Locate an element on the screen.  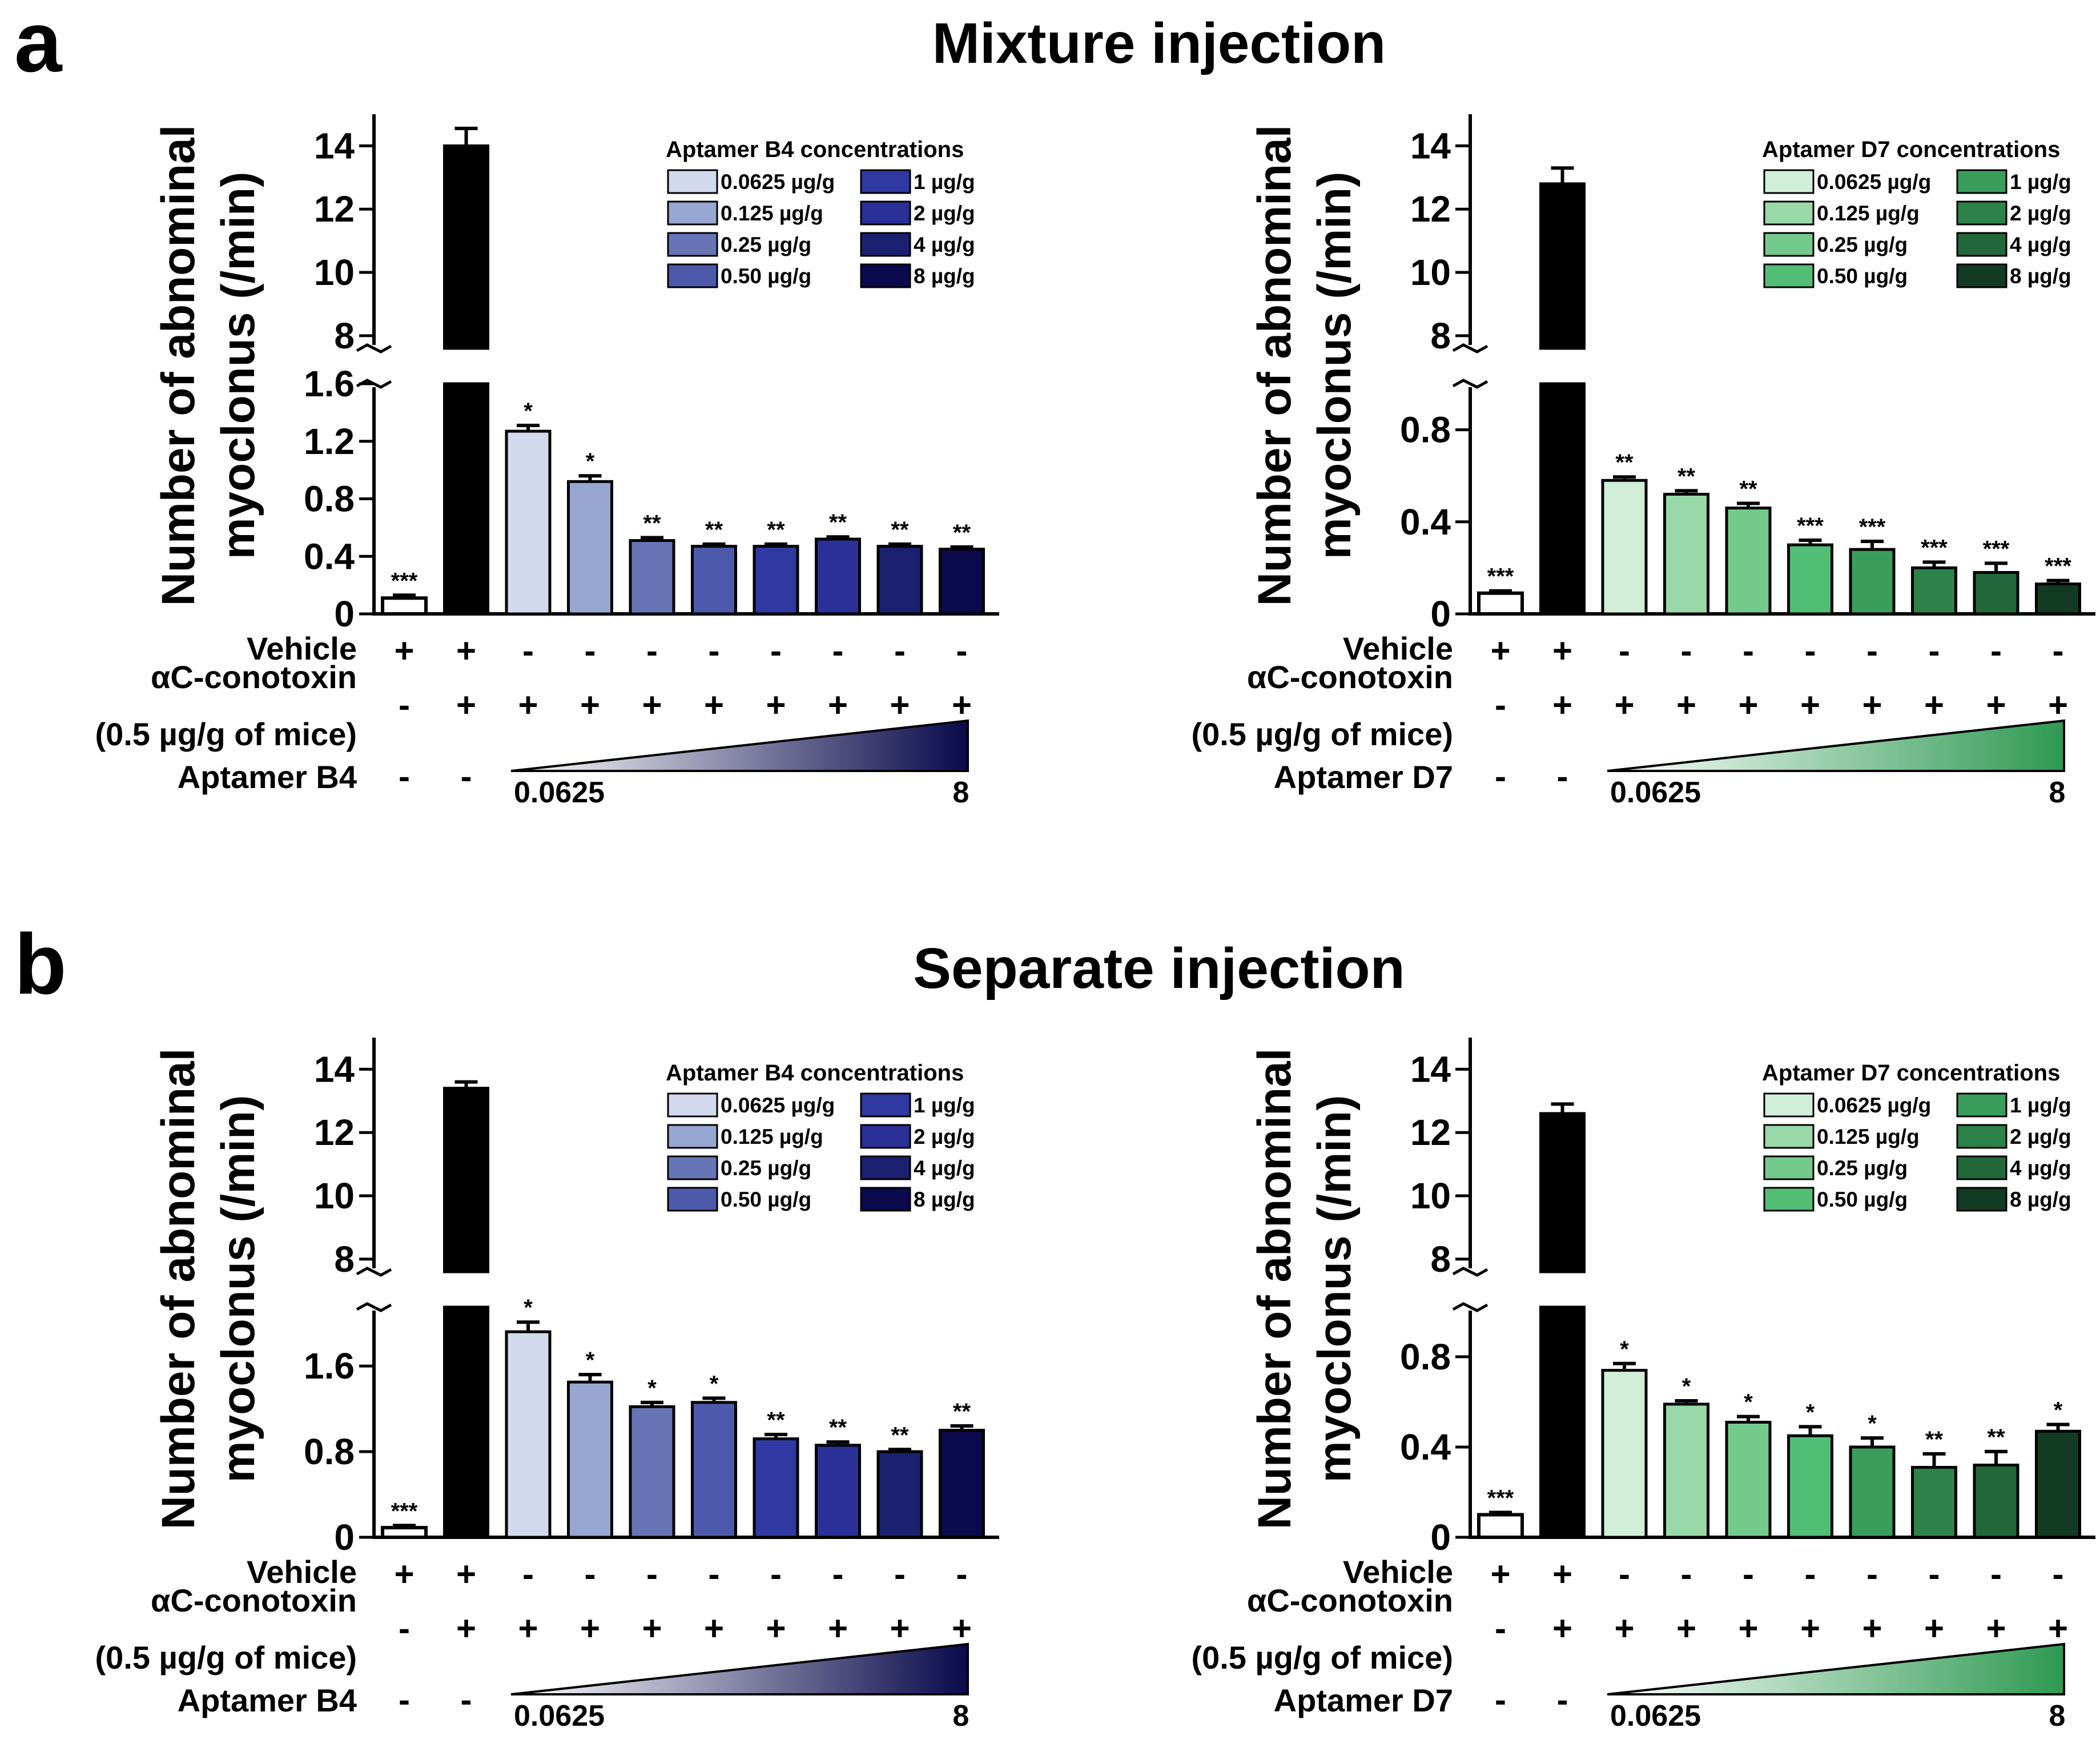
row-label-vehicle: Vehicle is located at coordinates (1398, 648).